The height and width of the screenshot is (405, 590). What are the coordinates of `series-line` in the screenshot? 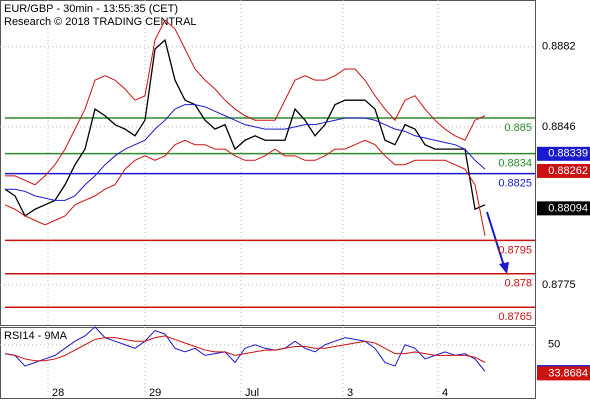 It's located at (245, 349).